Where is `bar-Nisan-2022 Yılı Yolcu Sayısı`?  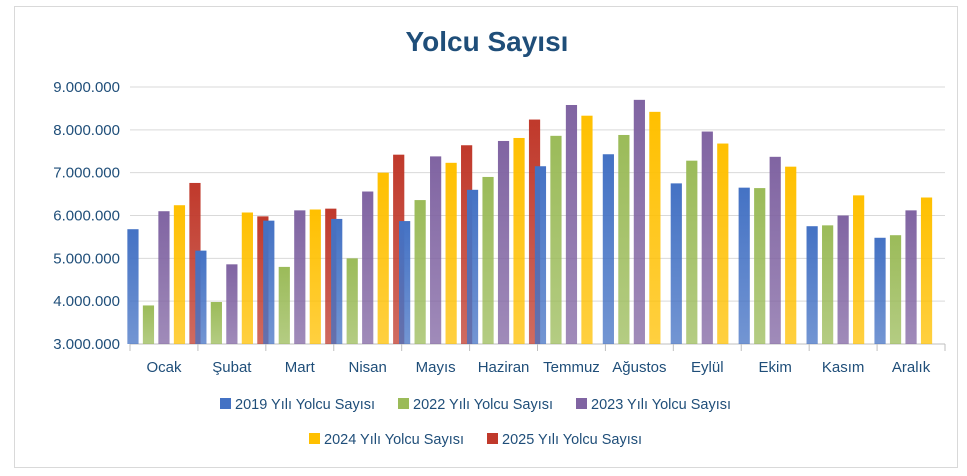 bar-Nisan-2022 Yılı Yolcu Sayısı is located at coordinates (352, 301).